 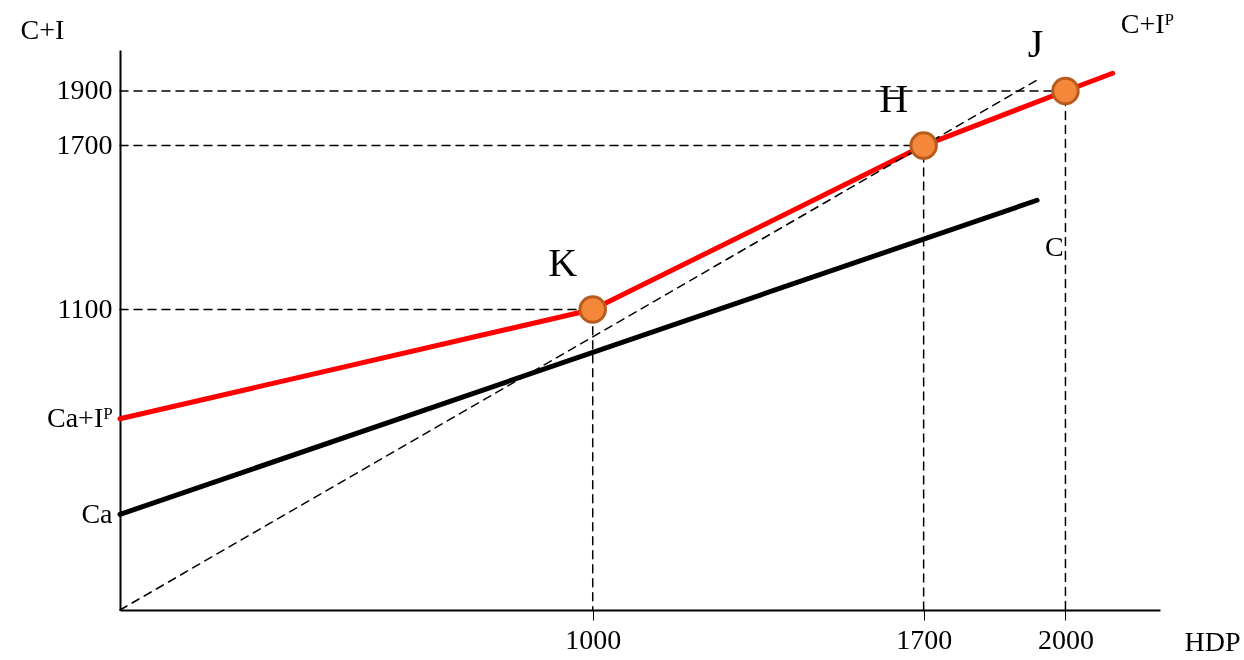 What do you see at coordinates (1147, 24) in the screenshot?
I see `series-label: C+Iᴾ` at bounding box center [1147, 24].